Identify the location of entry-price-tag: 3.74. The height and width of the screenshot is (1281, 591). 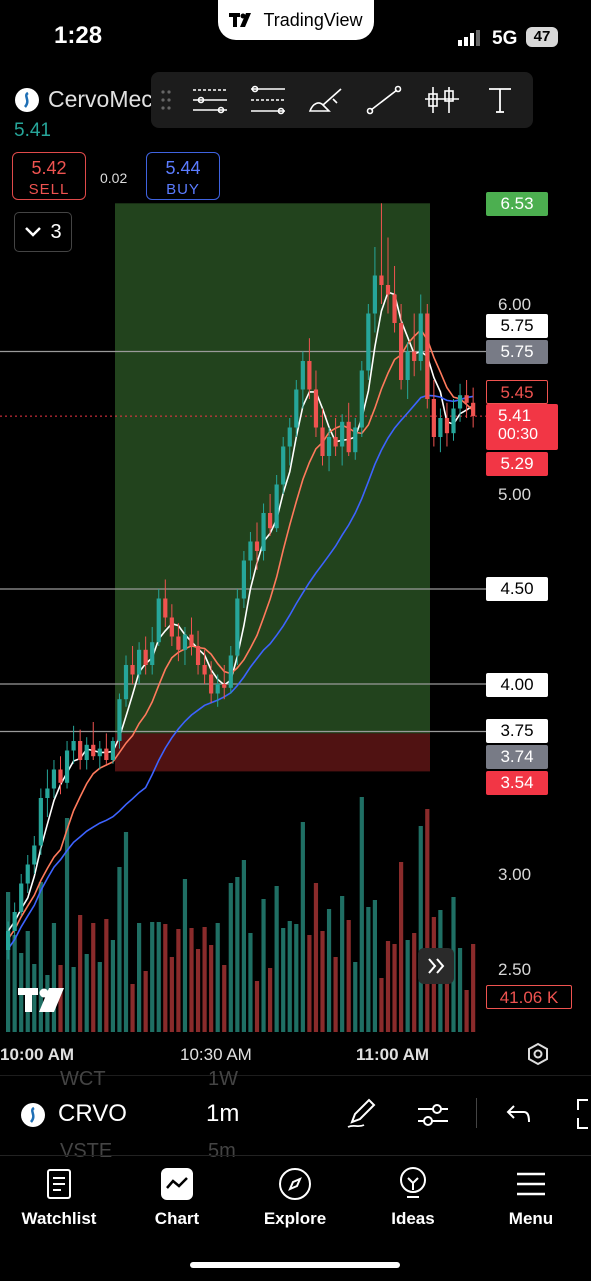
(517, 757).